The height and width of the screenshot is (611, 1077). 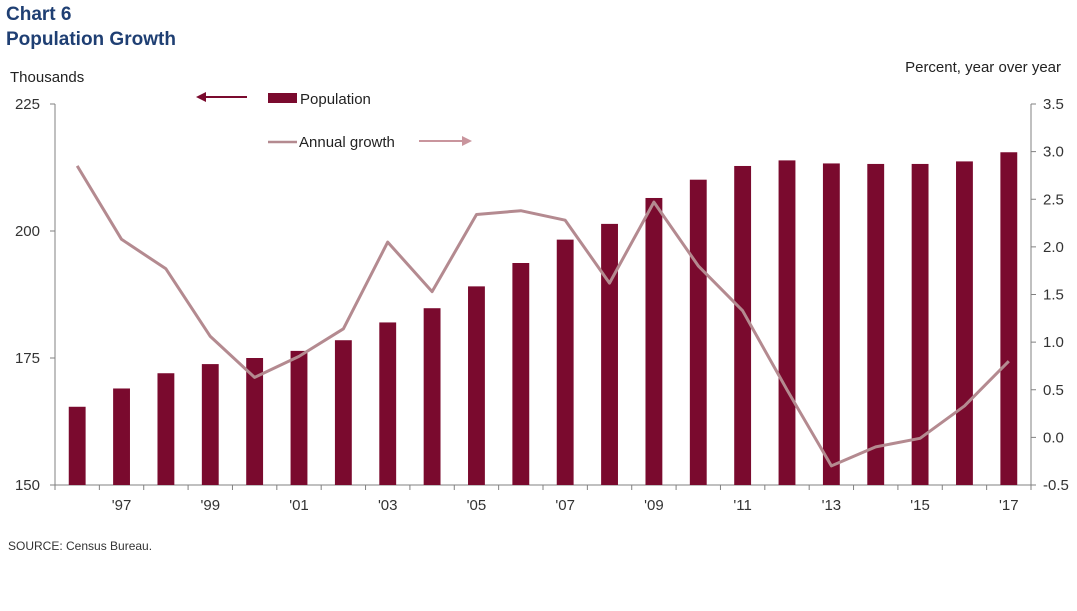 What do you see at coordinates (1053, 199) in the screenshot?
I see `right-axis-tick-label: 2.5` at bounding box center [1053, 199].